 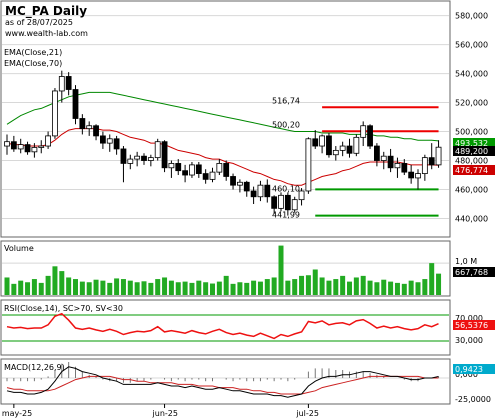 I want to click on price-annotation: 500,20, so click(x=286, y=124).